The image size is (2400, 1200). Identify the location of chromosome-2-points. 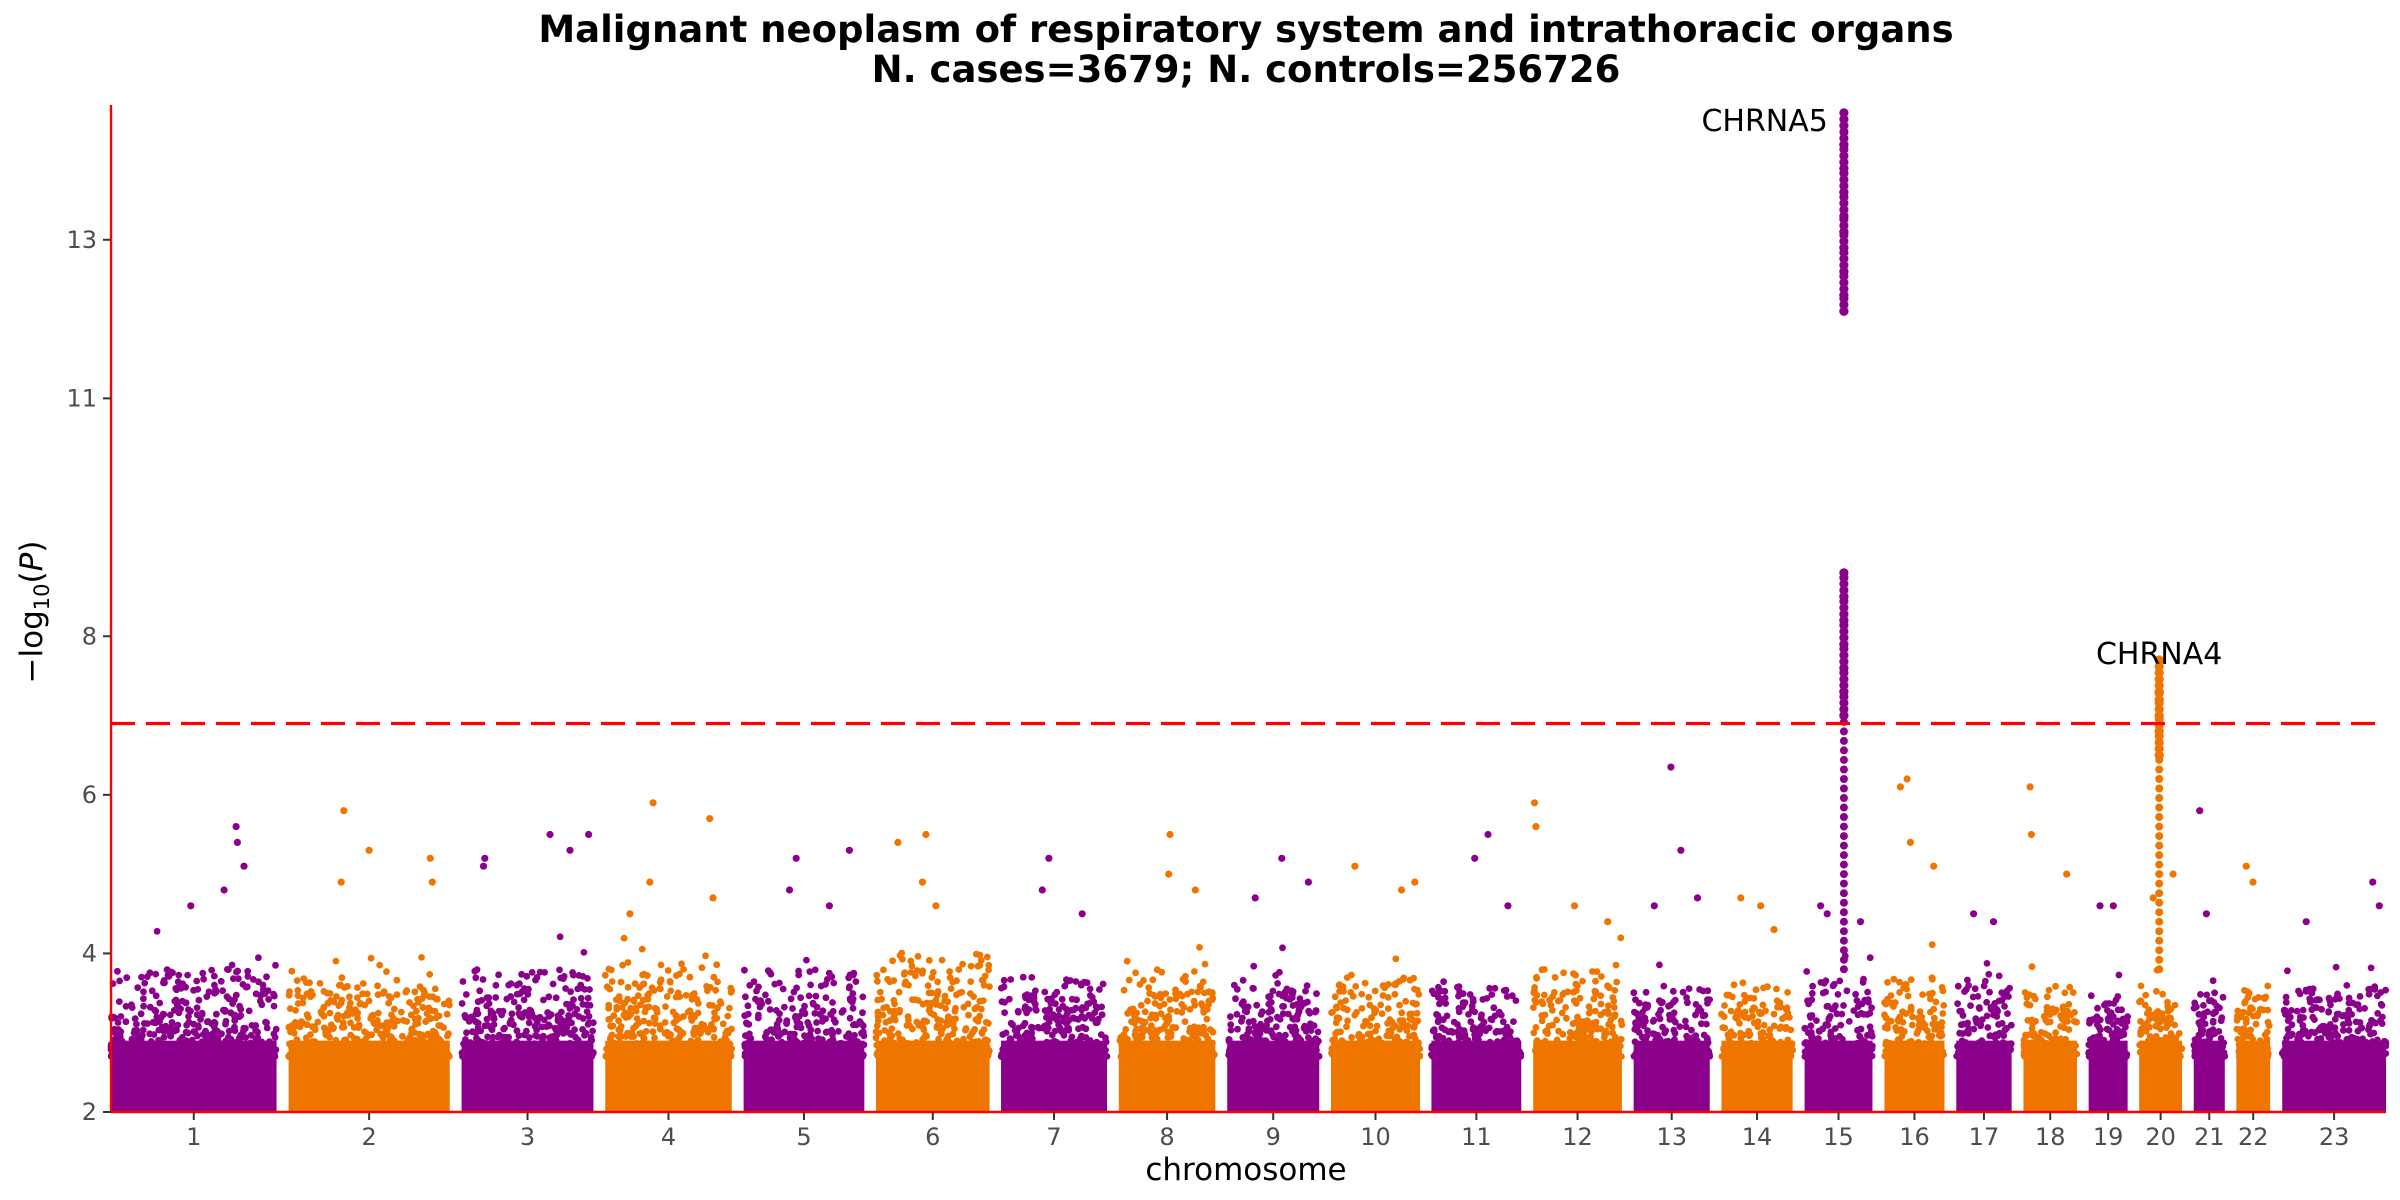
(369, 959).